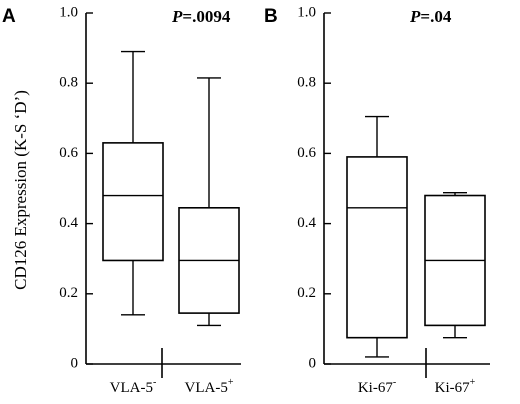  I want to click on x-category-label: Ki-67-, so click(377, 386).